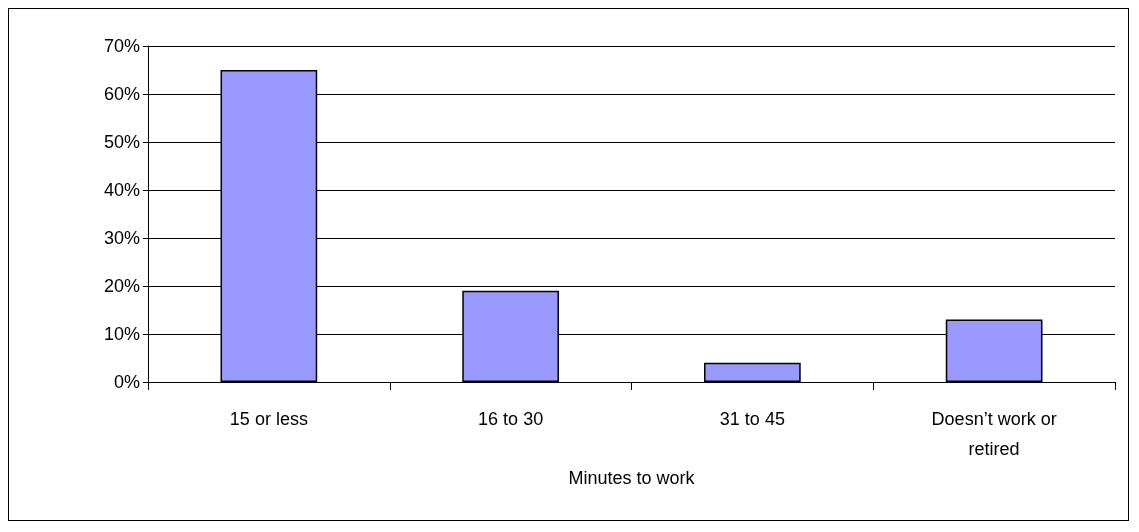  What do you see at coordinates (121, 238) in the screenshot?
I see `y-tick-label: 30%` at bounding box center [121, 238].